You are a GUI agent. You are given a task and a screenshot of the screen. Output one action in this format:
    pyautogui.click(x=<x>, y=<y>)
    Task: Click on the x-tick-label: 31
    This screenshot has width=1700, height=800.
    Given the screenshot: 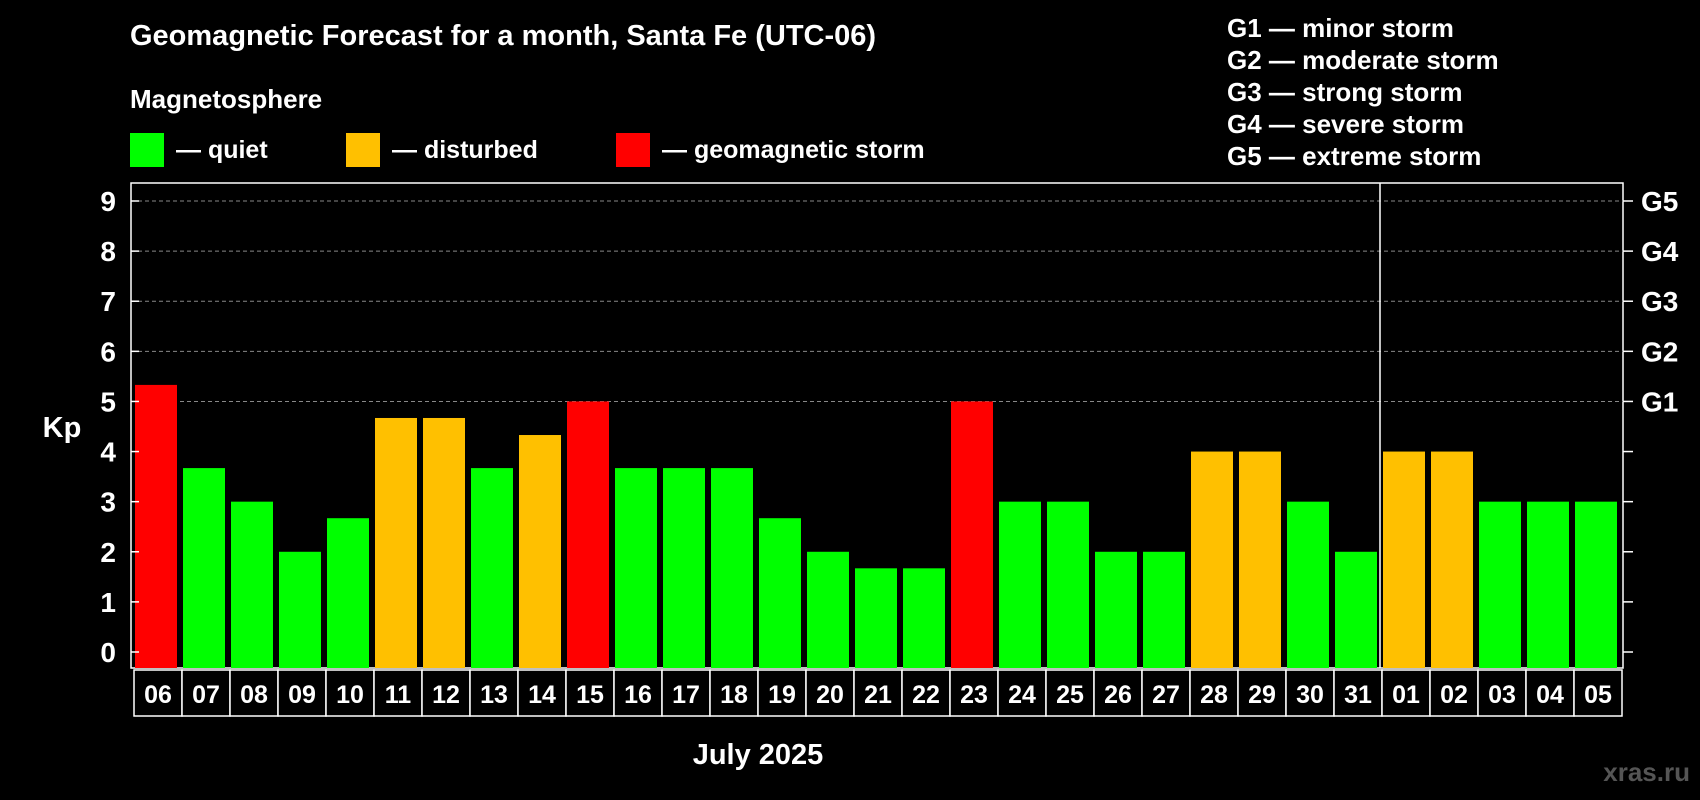 What is the action you would take?
    pyautogui.click(x=1358, y=695)
    